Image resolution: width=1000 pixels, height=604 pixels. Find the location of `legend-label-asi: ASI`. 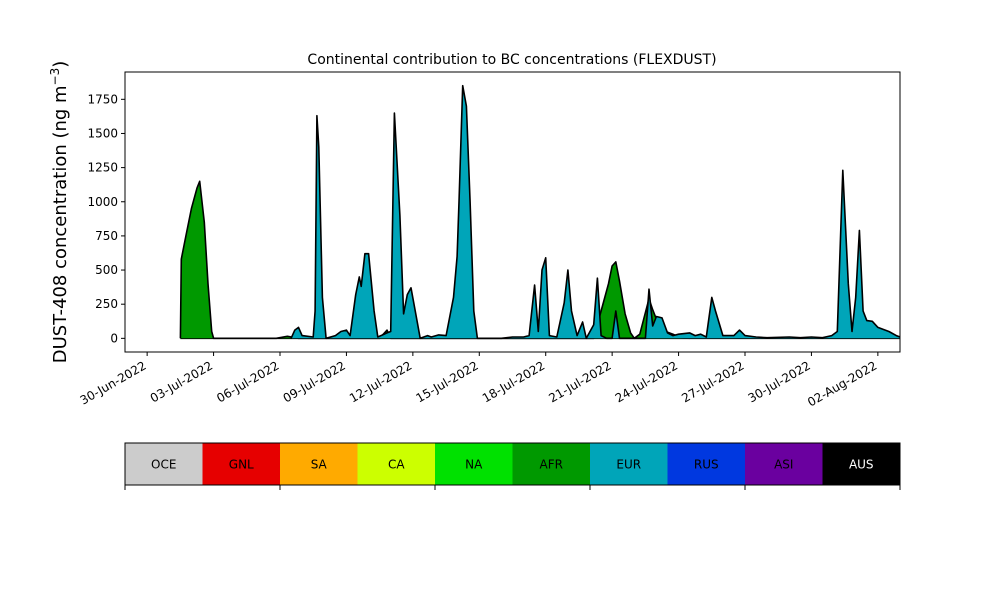

legend-label-asi: ASI is located at coordinates (783, 465).